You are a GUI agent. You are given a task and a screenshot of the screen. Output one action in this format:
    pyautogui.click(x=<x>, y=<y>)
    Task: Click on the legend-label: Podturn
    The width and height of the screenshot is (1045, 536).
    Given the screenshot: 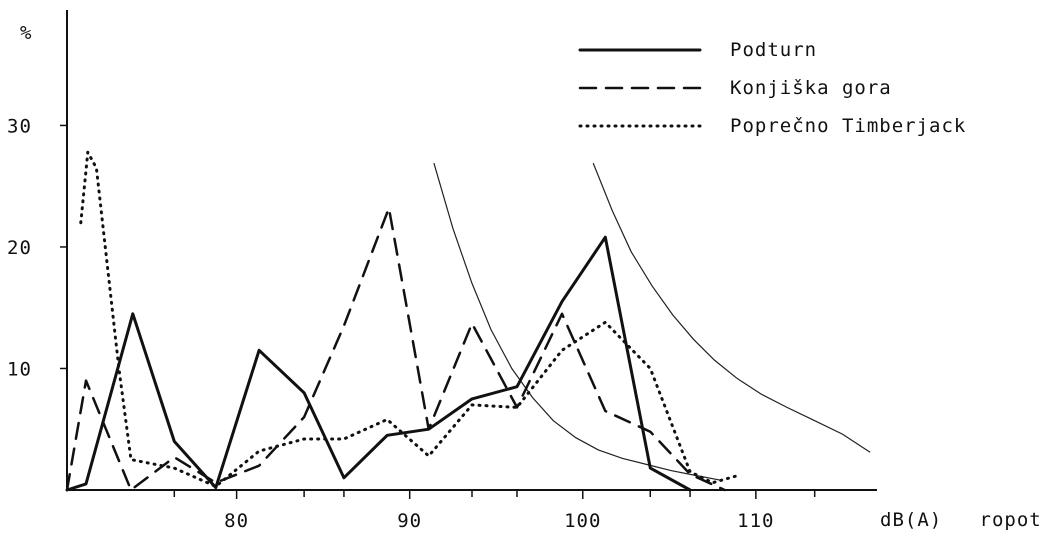 What is the action you would take?
    pyautogui.click(x=773, y=50)
    